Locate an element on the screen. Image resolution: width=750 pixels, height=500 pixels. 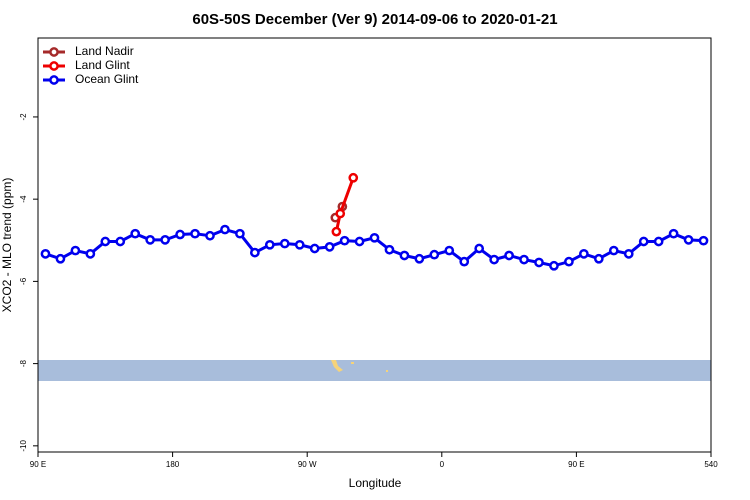
x-tick-label: 540 is located at coordinates (711, 464).